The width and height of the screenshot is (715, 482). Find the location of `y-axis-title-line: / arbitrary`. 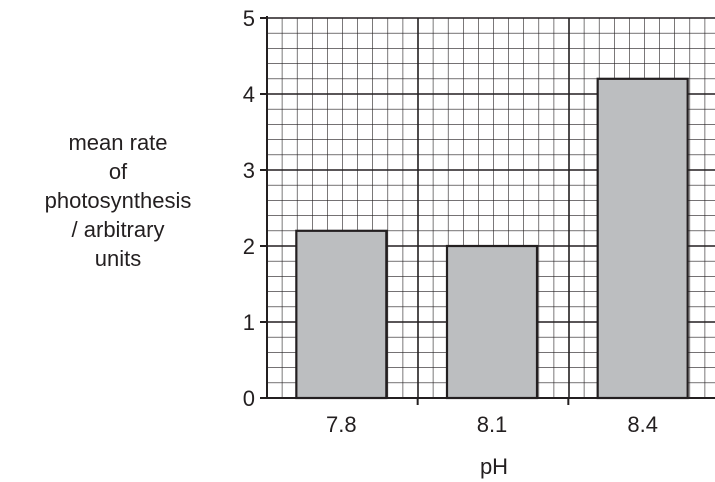

y-axis-title-line: / arbitrary is located at coordinates (118, 229).